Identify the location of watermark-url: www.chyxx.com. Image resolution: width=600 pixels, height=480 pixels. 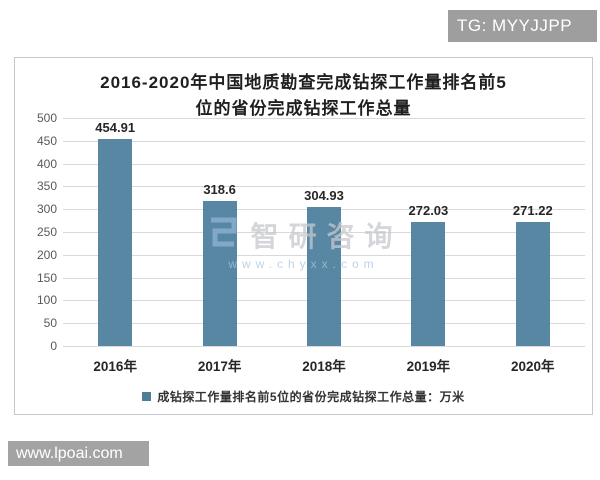
(303, 264).